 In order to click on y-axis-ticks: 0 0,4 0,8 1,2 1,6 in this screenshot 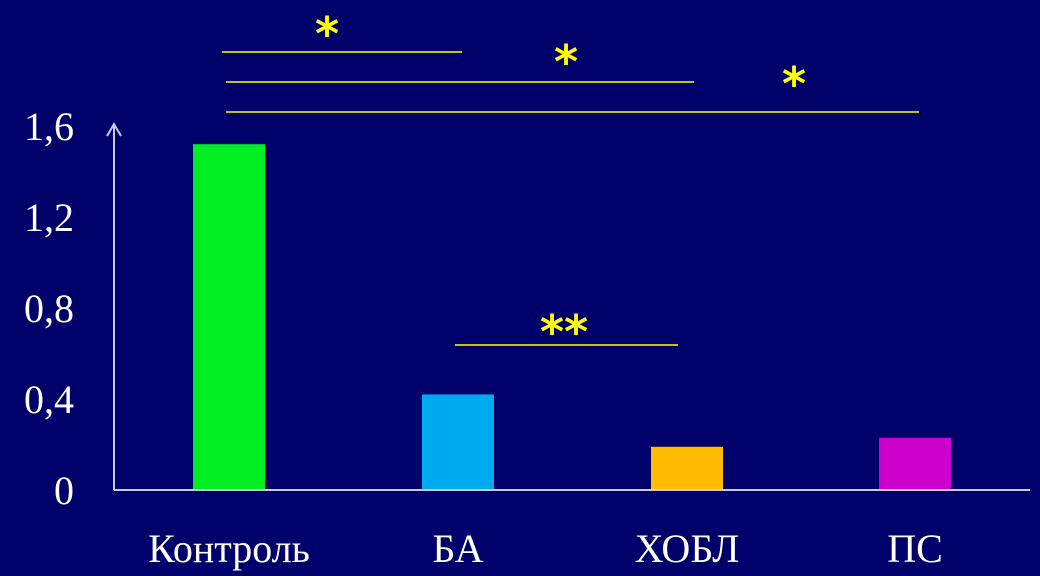, I will do `click(49, 308)`.